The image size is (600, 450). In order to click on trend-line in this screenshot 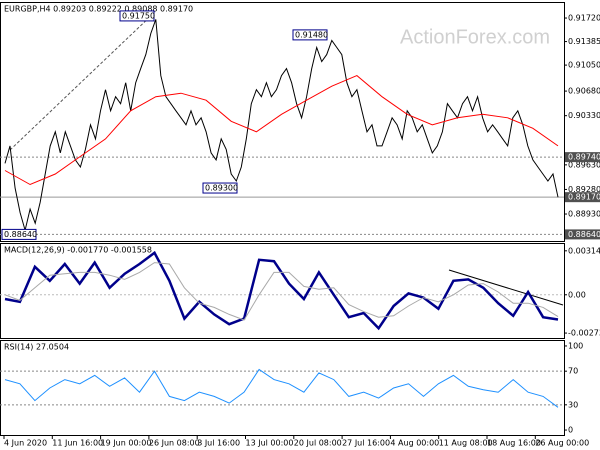, I will do `click(82, 81)`.